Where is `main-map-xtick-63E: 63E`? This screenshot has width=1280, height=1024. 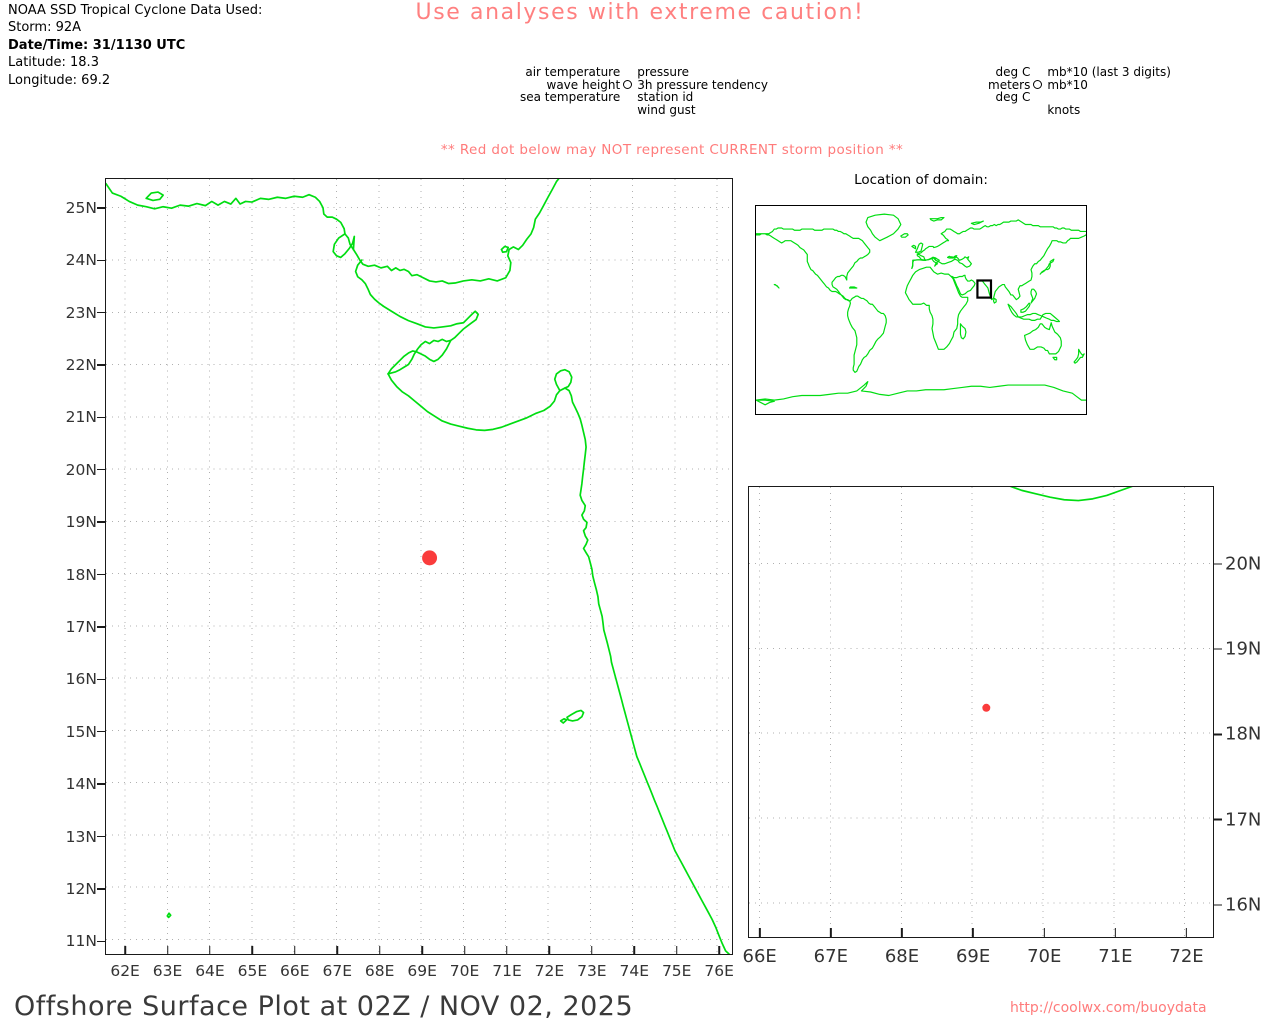
main-map-xtick-63E: 63E is located at coordinates (167, 963).